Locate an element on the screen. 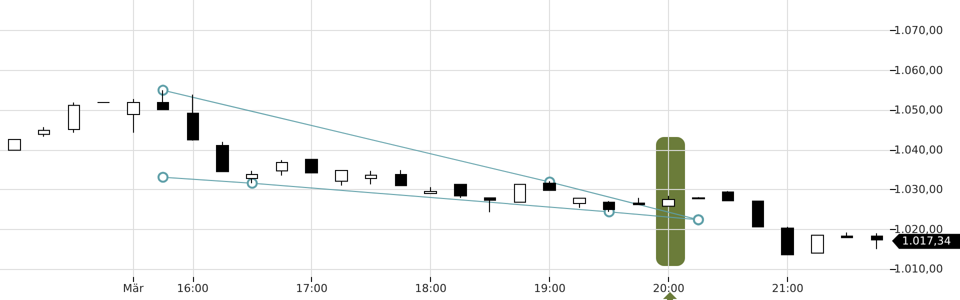  text: 1.017,34 is located at coordinates (926, 241).